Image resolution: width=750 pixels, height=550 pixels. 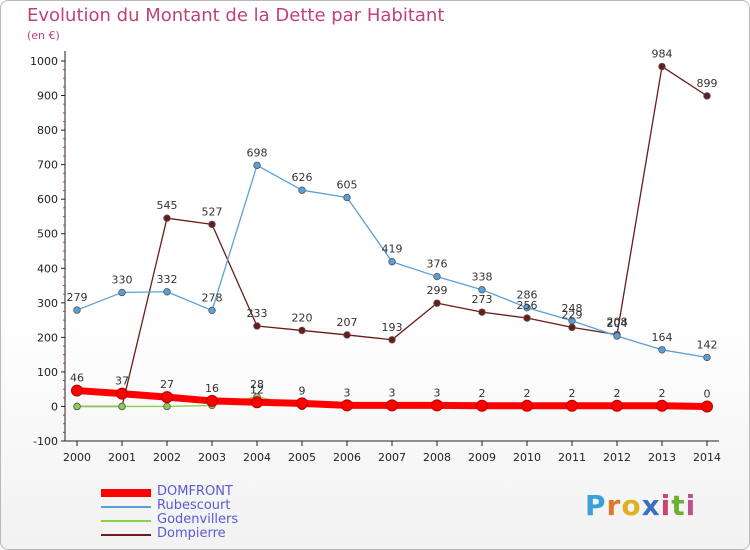 I want to click on y-tick-label: -100, so click(x=45, y=441).